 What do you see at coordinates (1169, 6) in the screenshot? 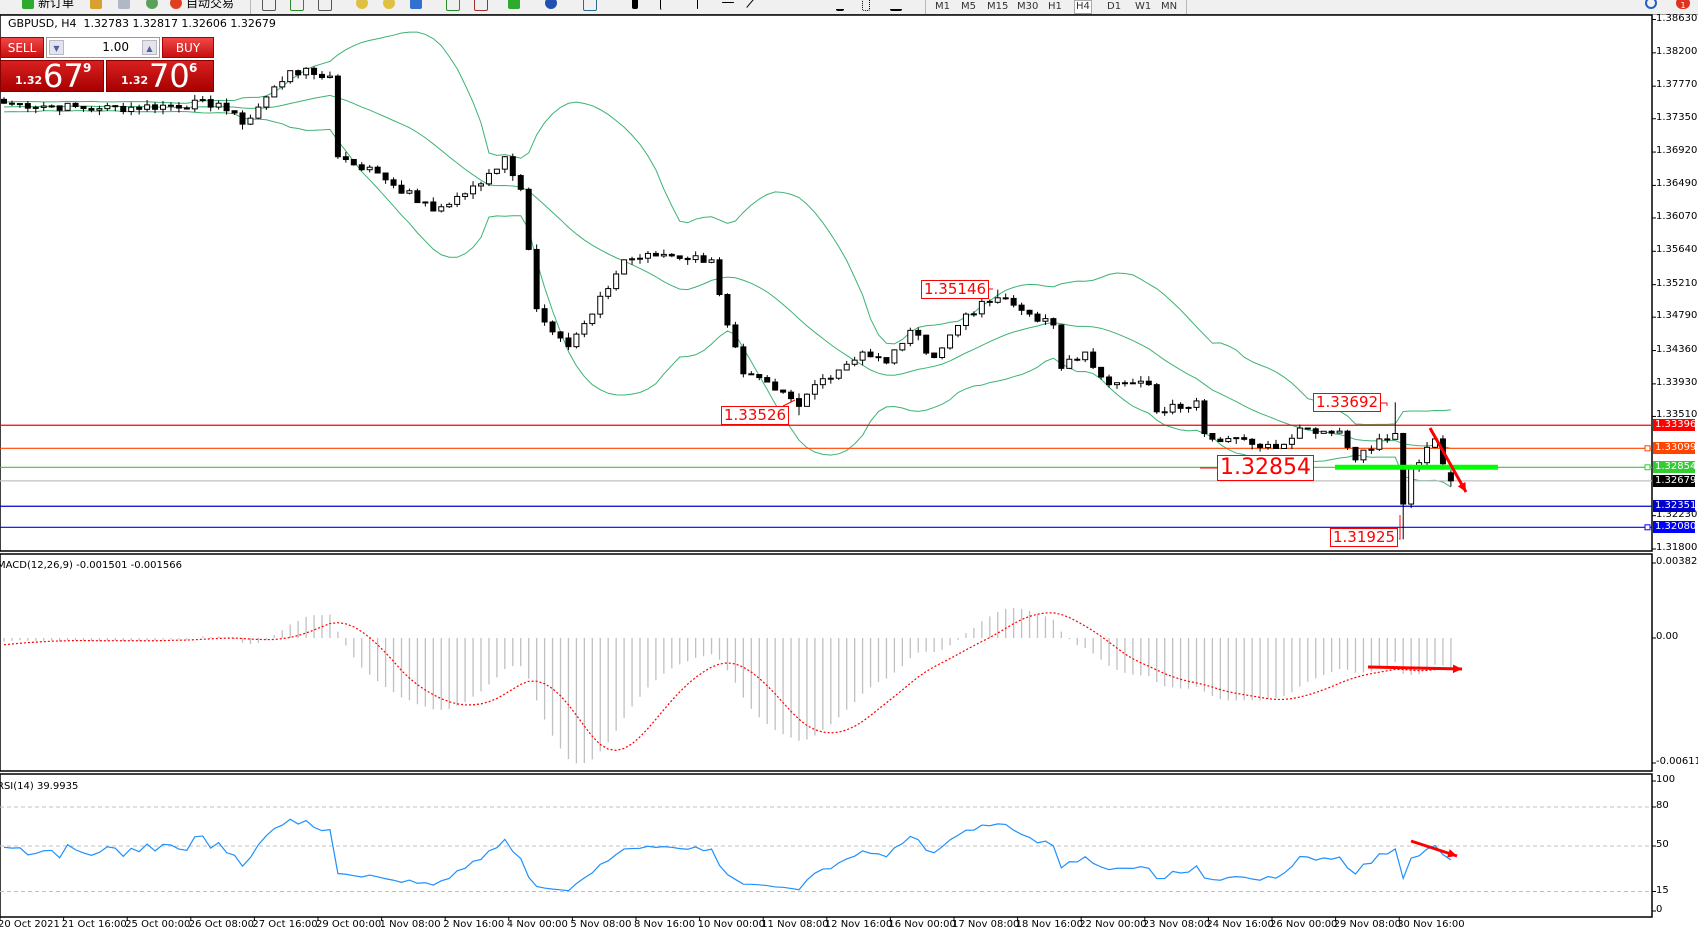
I see `timeframe-mn: MN` at bounding box center [1169, 6].